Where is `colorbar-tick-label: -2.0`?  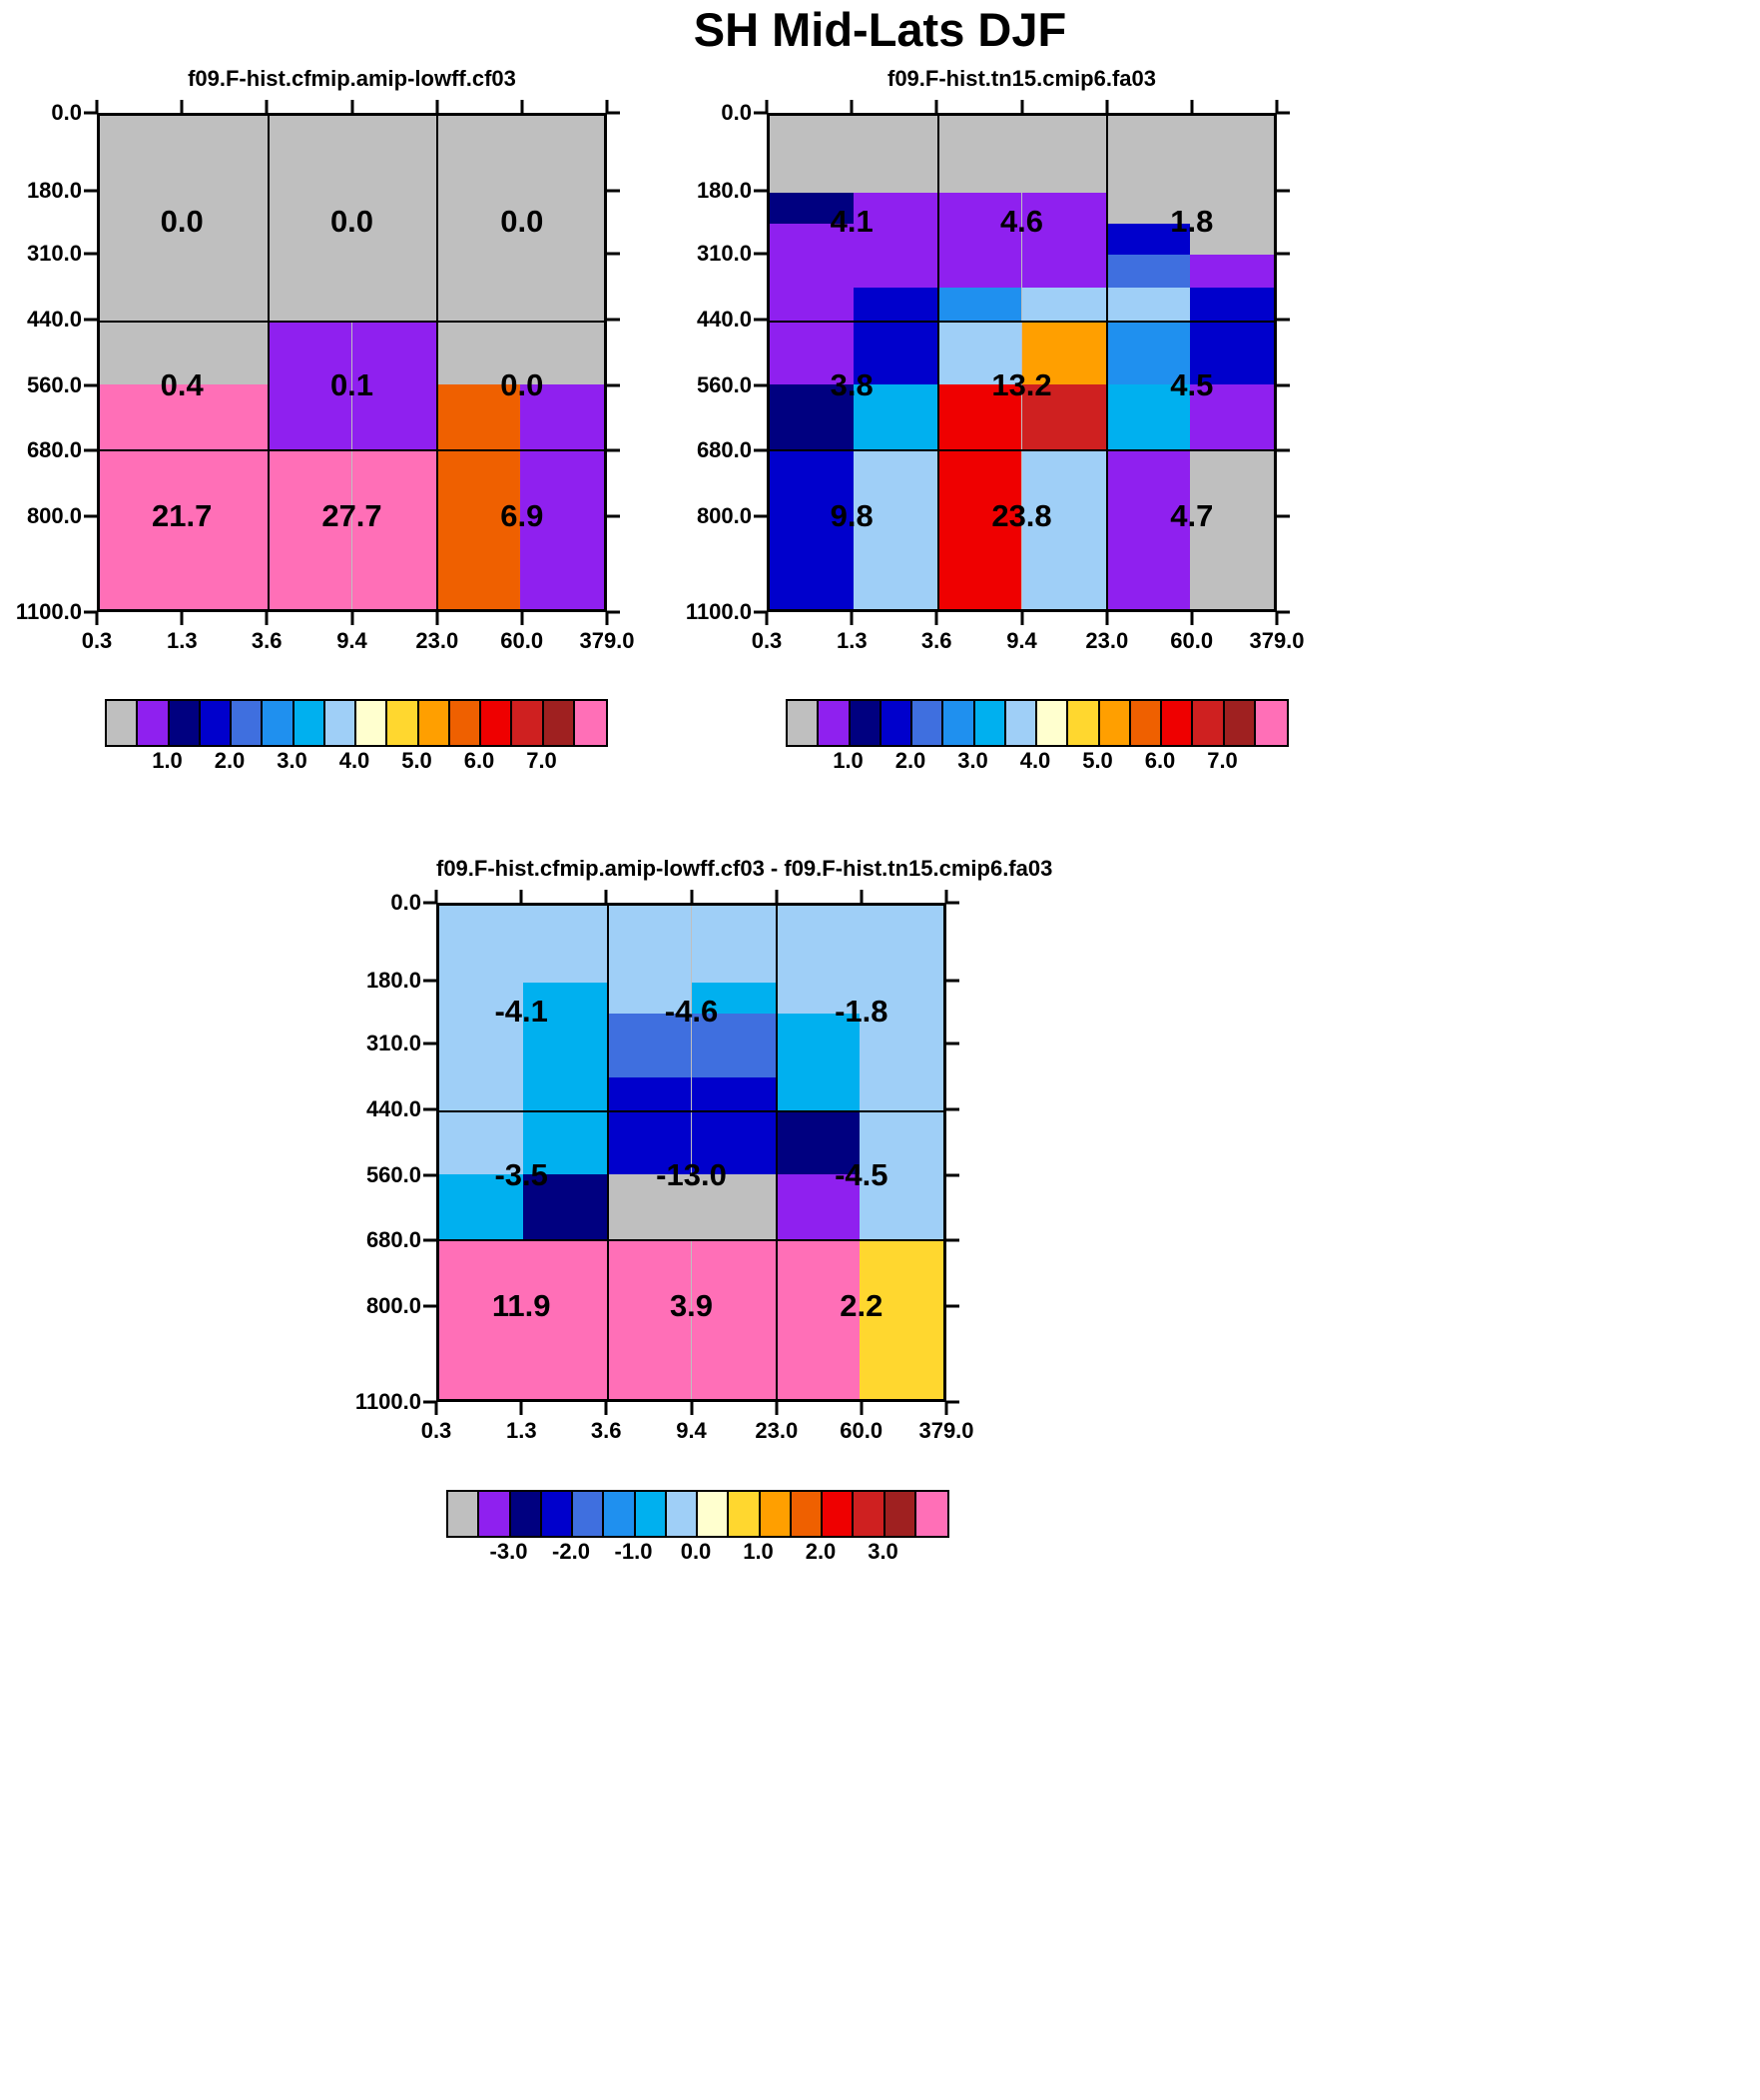
colorbar-tick-label: -2.0 is located at coordinates (571, 1551).